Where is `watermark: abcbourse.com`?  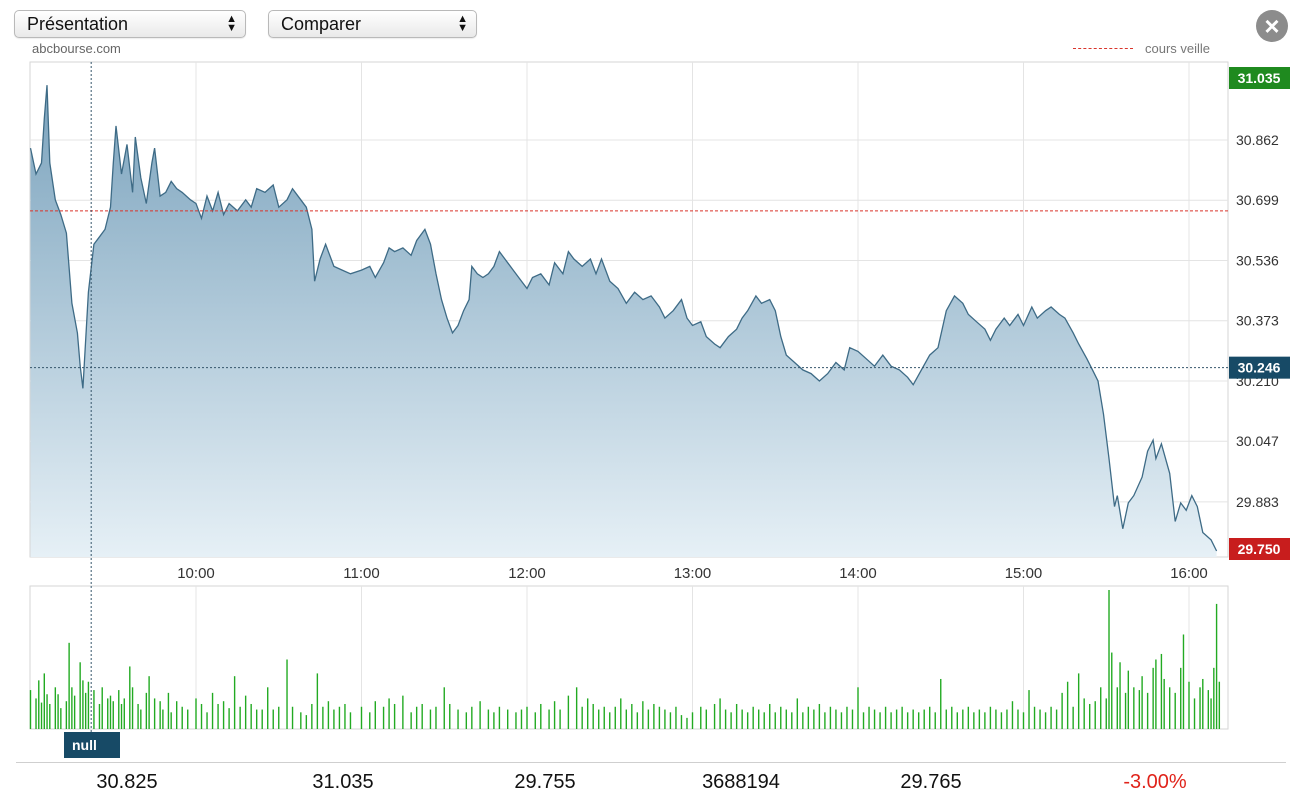
watermark: abcbourse.com is located at coordinates (76, 48).